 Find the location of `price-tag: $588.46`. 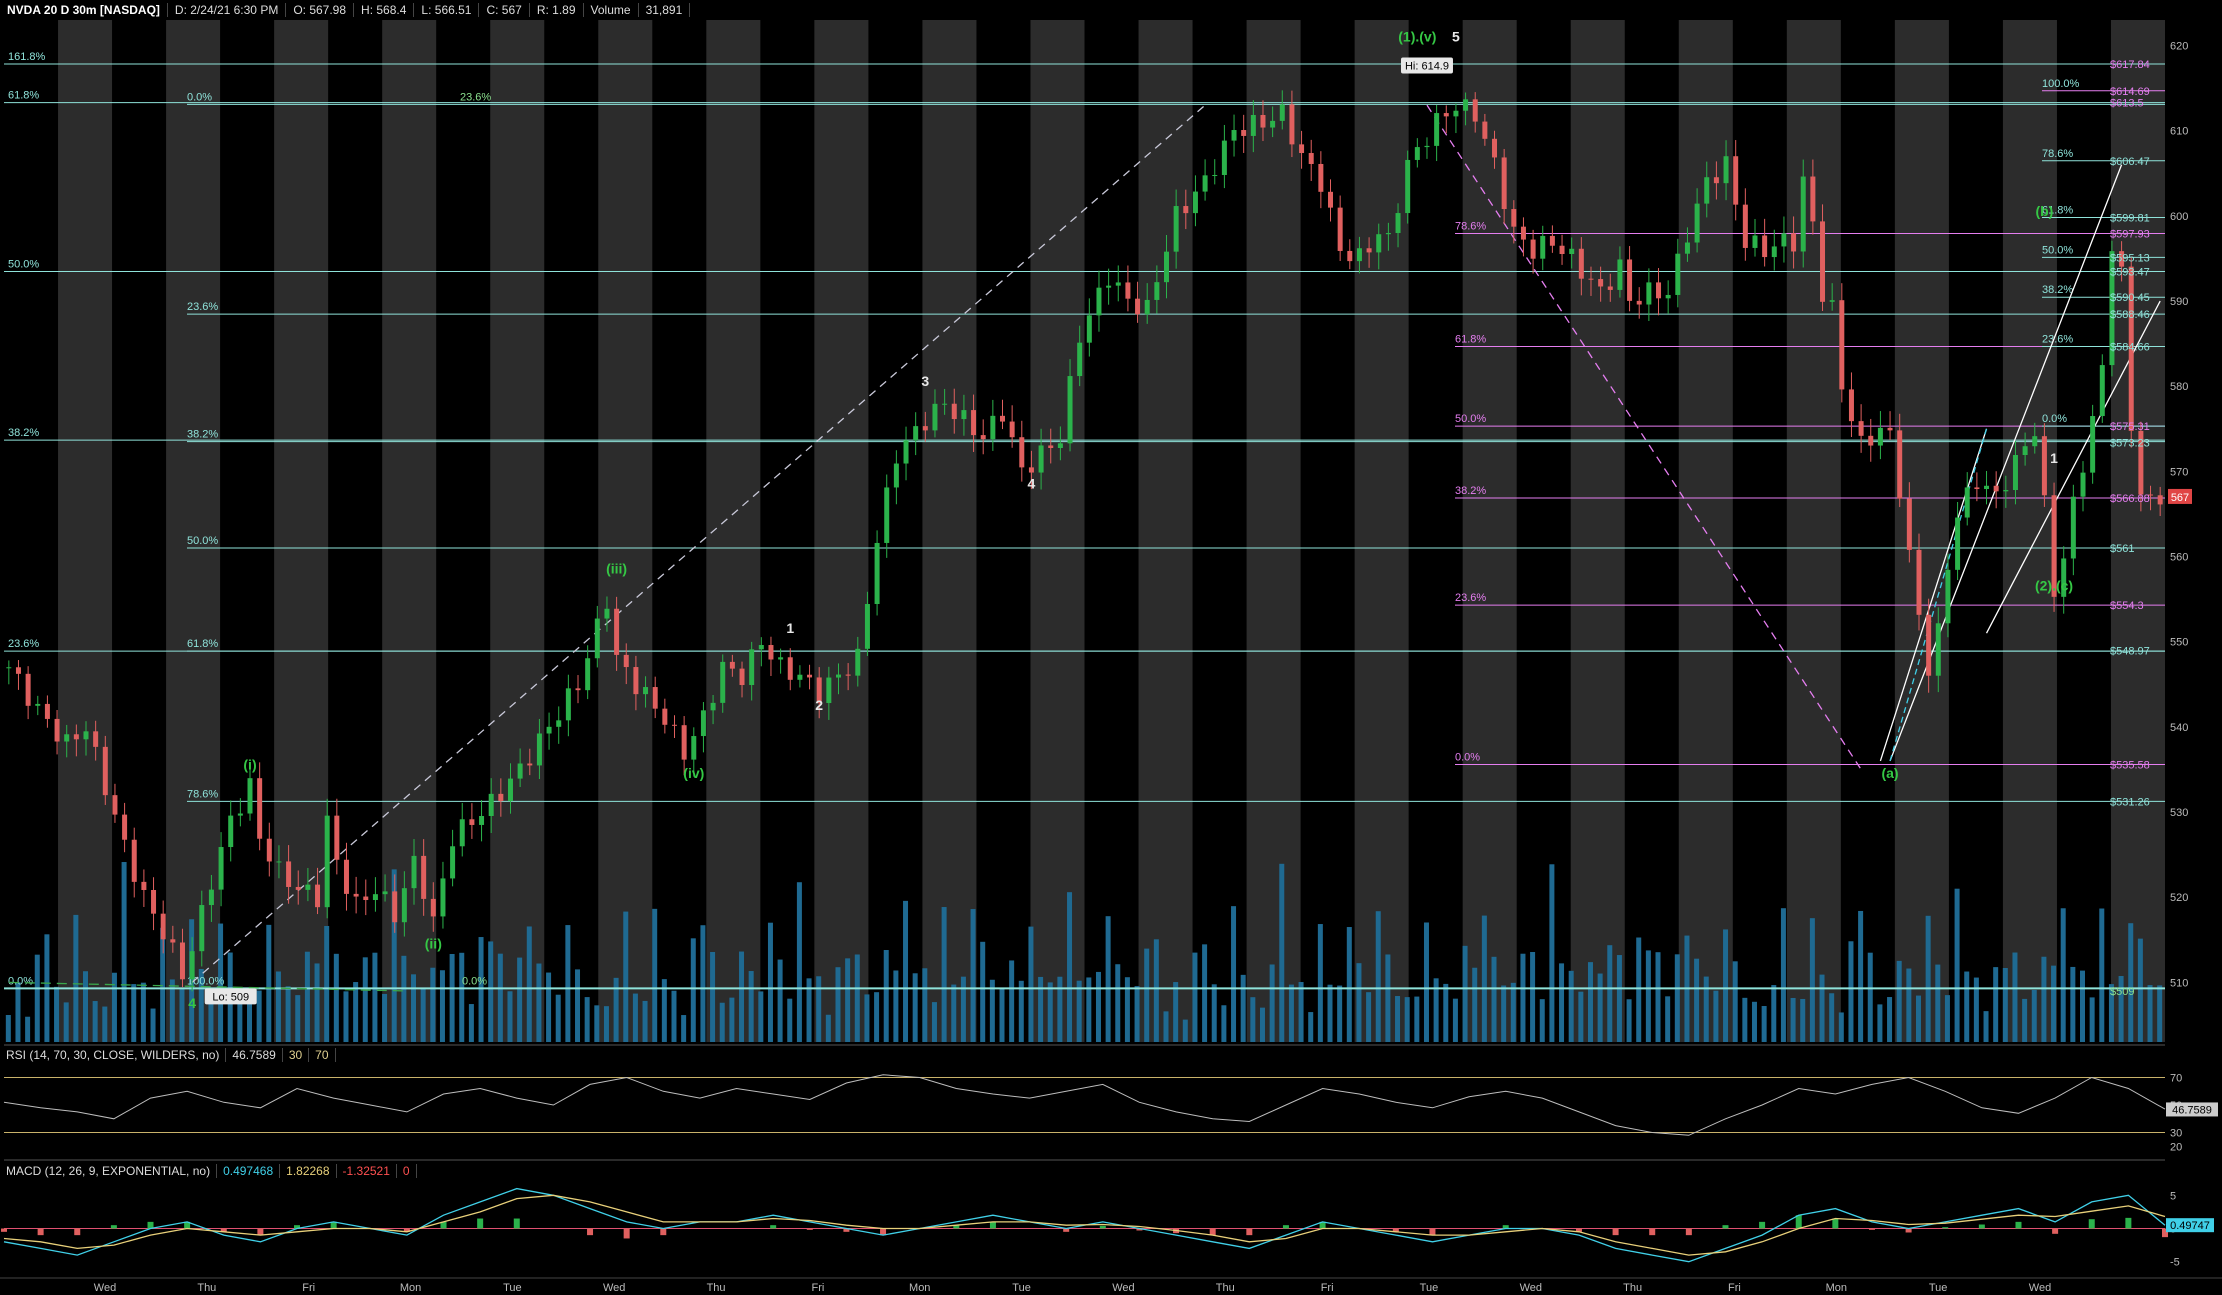

price-tag: $588.46 is located at coordinates (2130, 315).